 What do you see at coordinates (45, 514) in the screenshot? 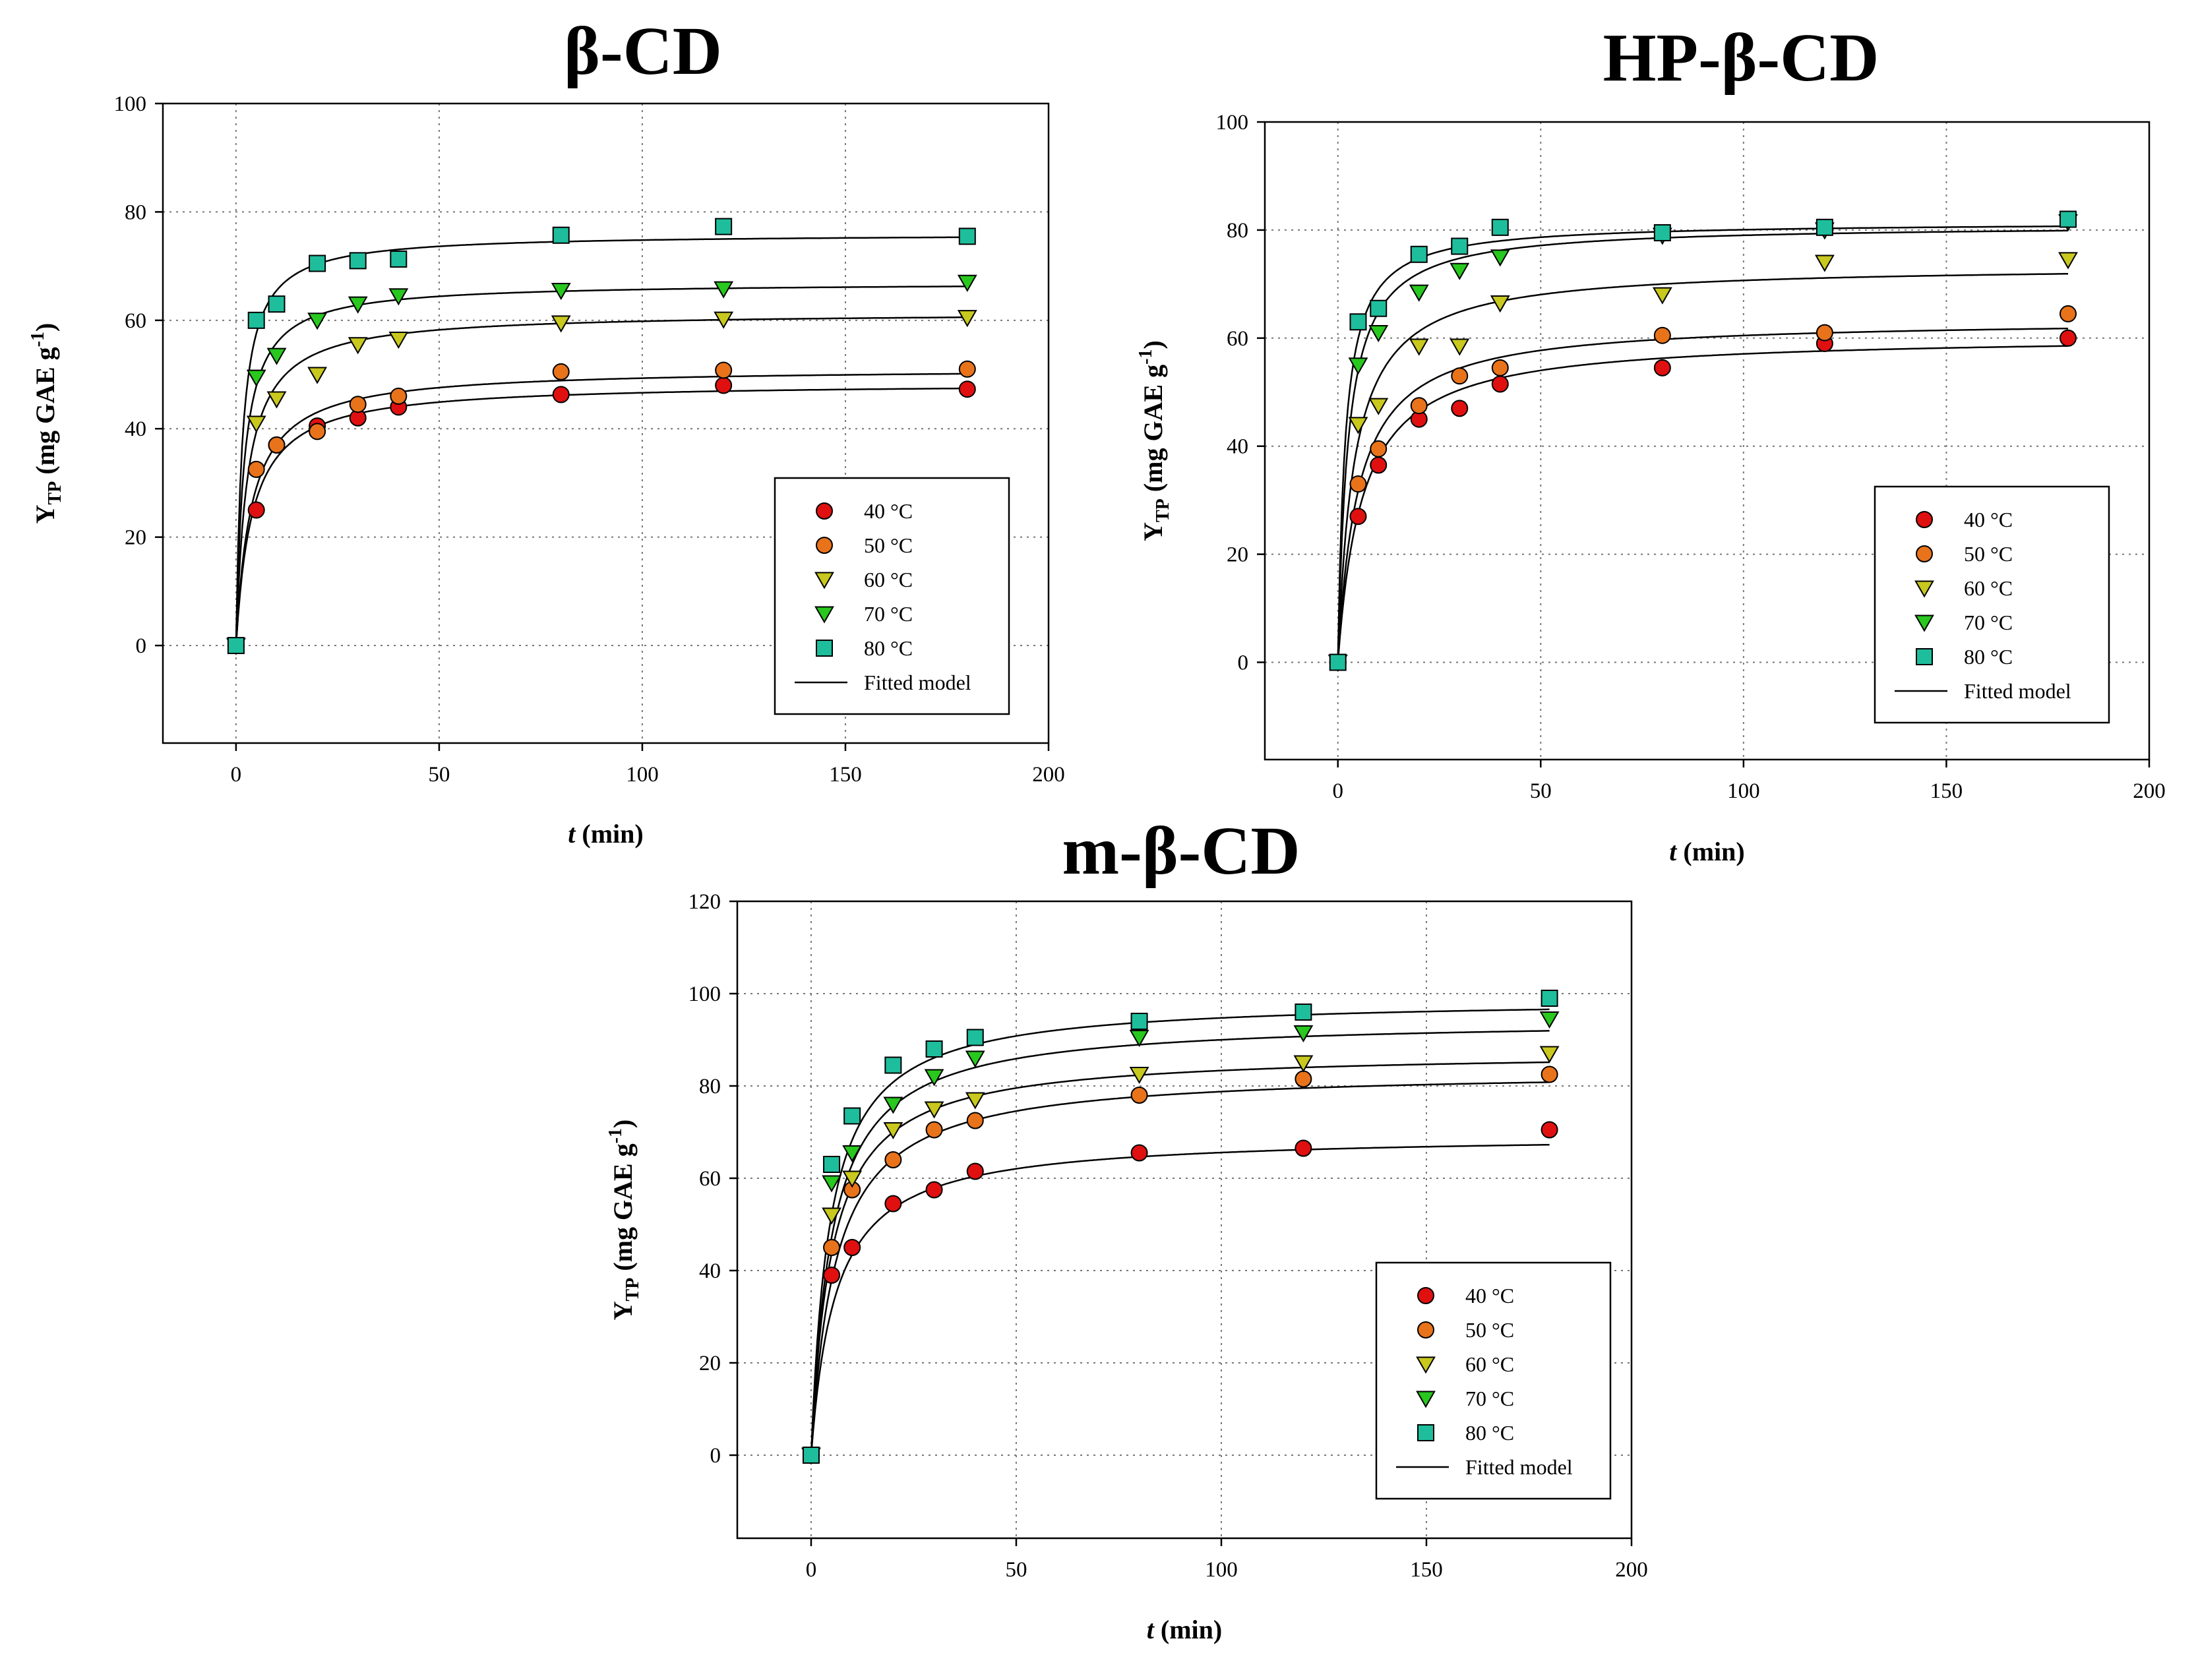
I see `y-axis-label-main: Y` at bounding box center [45, 514].